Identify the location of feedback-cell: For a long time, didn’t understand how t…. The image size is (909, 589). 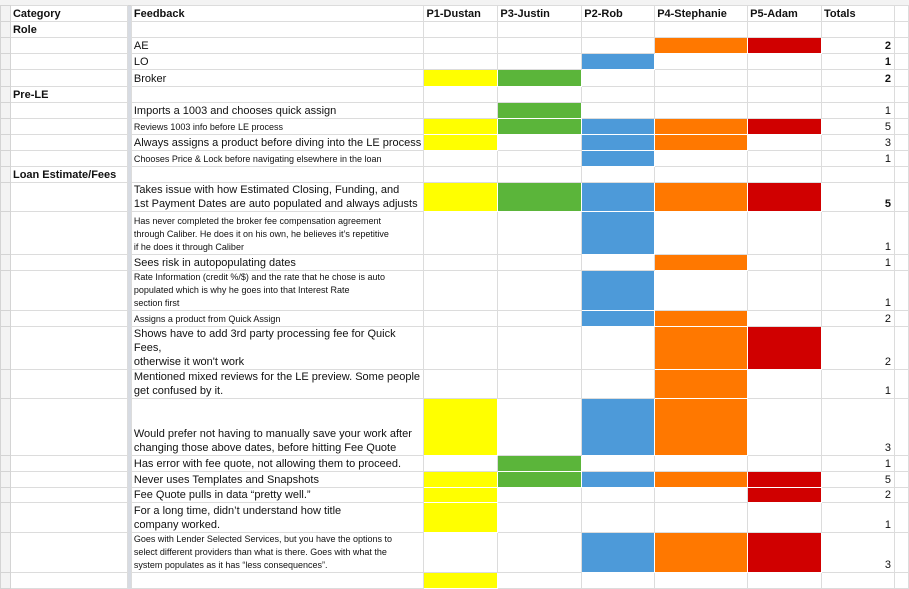
(277, 517).